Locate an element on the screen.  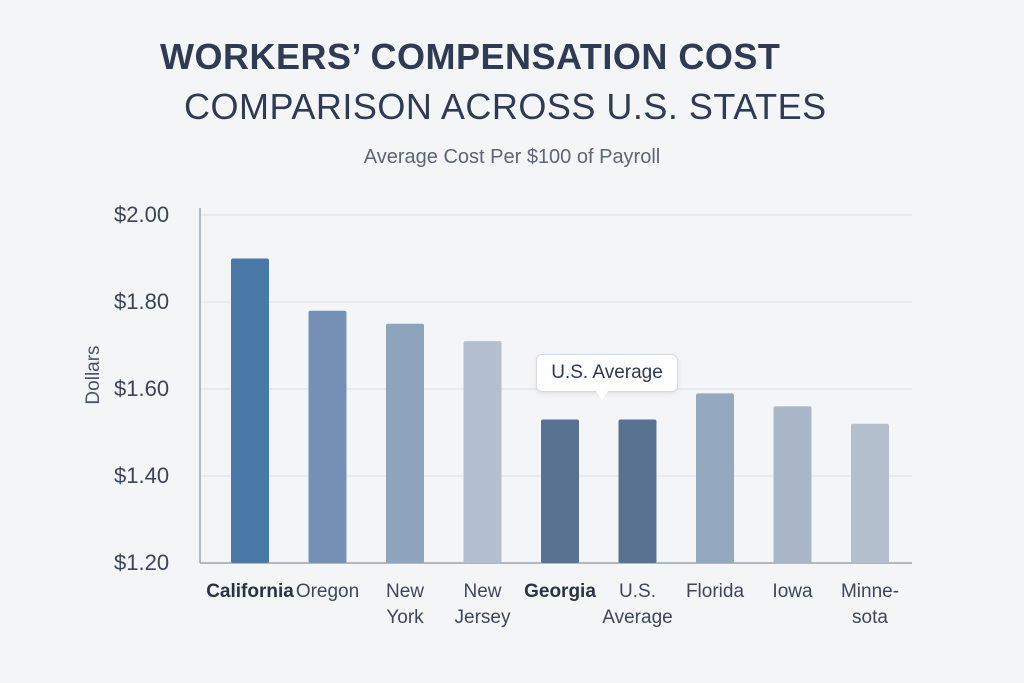
chart-subtitle: Average Cost Per $100 of Payroll is located at coordinates (512, 157).